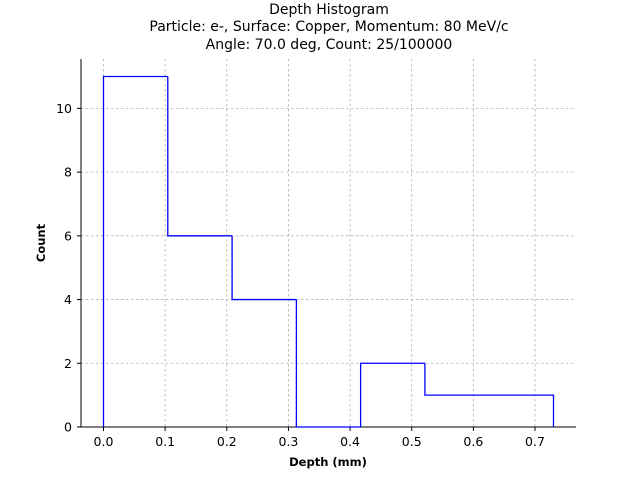 This screenshot has width=640, height=480. Describe the element at coordinates (68, 427) in the screenshot. I see `y-tick-label: 0` at that location.